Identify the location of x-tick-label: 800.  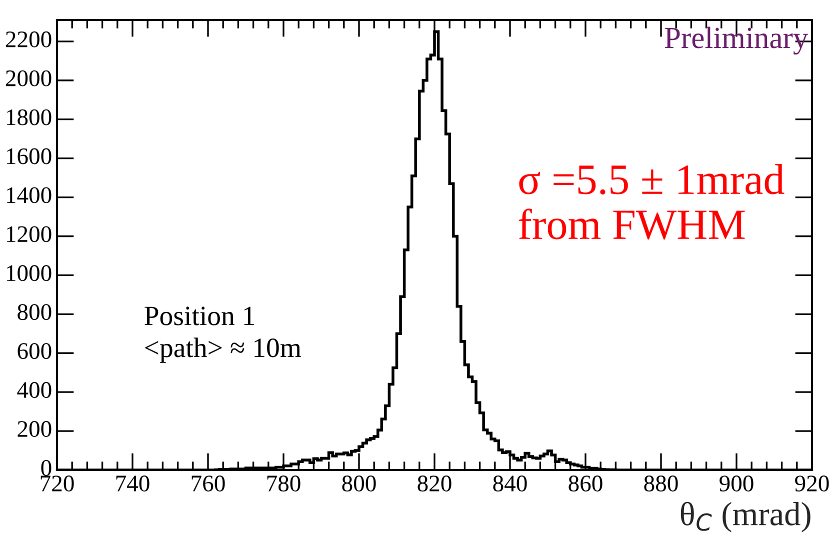
(359, 484).